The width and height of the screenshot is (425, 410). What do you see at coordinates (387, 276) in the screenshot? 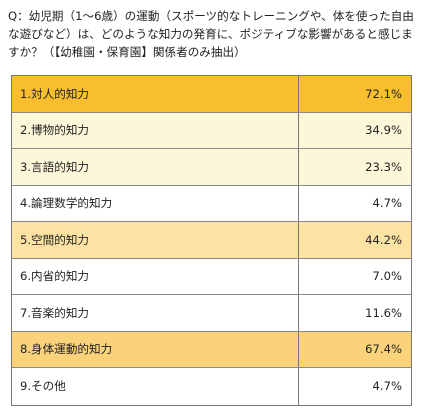
I see `row-value: 7.0%` at bounding box center [387, 276].